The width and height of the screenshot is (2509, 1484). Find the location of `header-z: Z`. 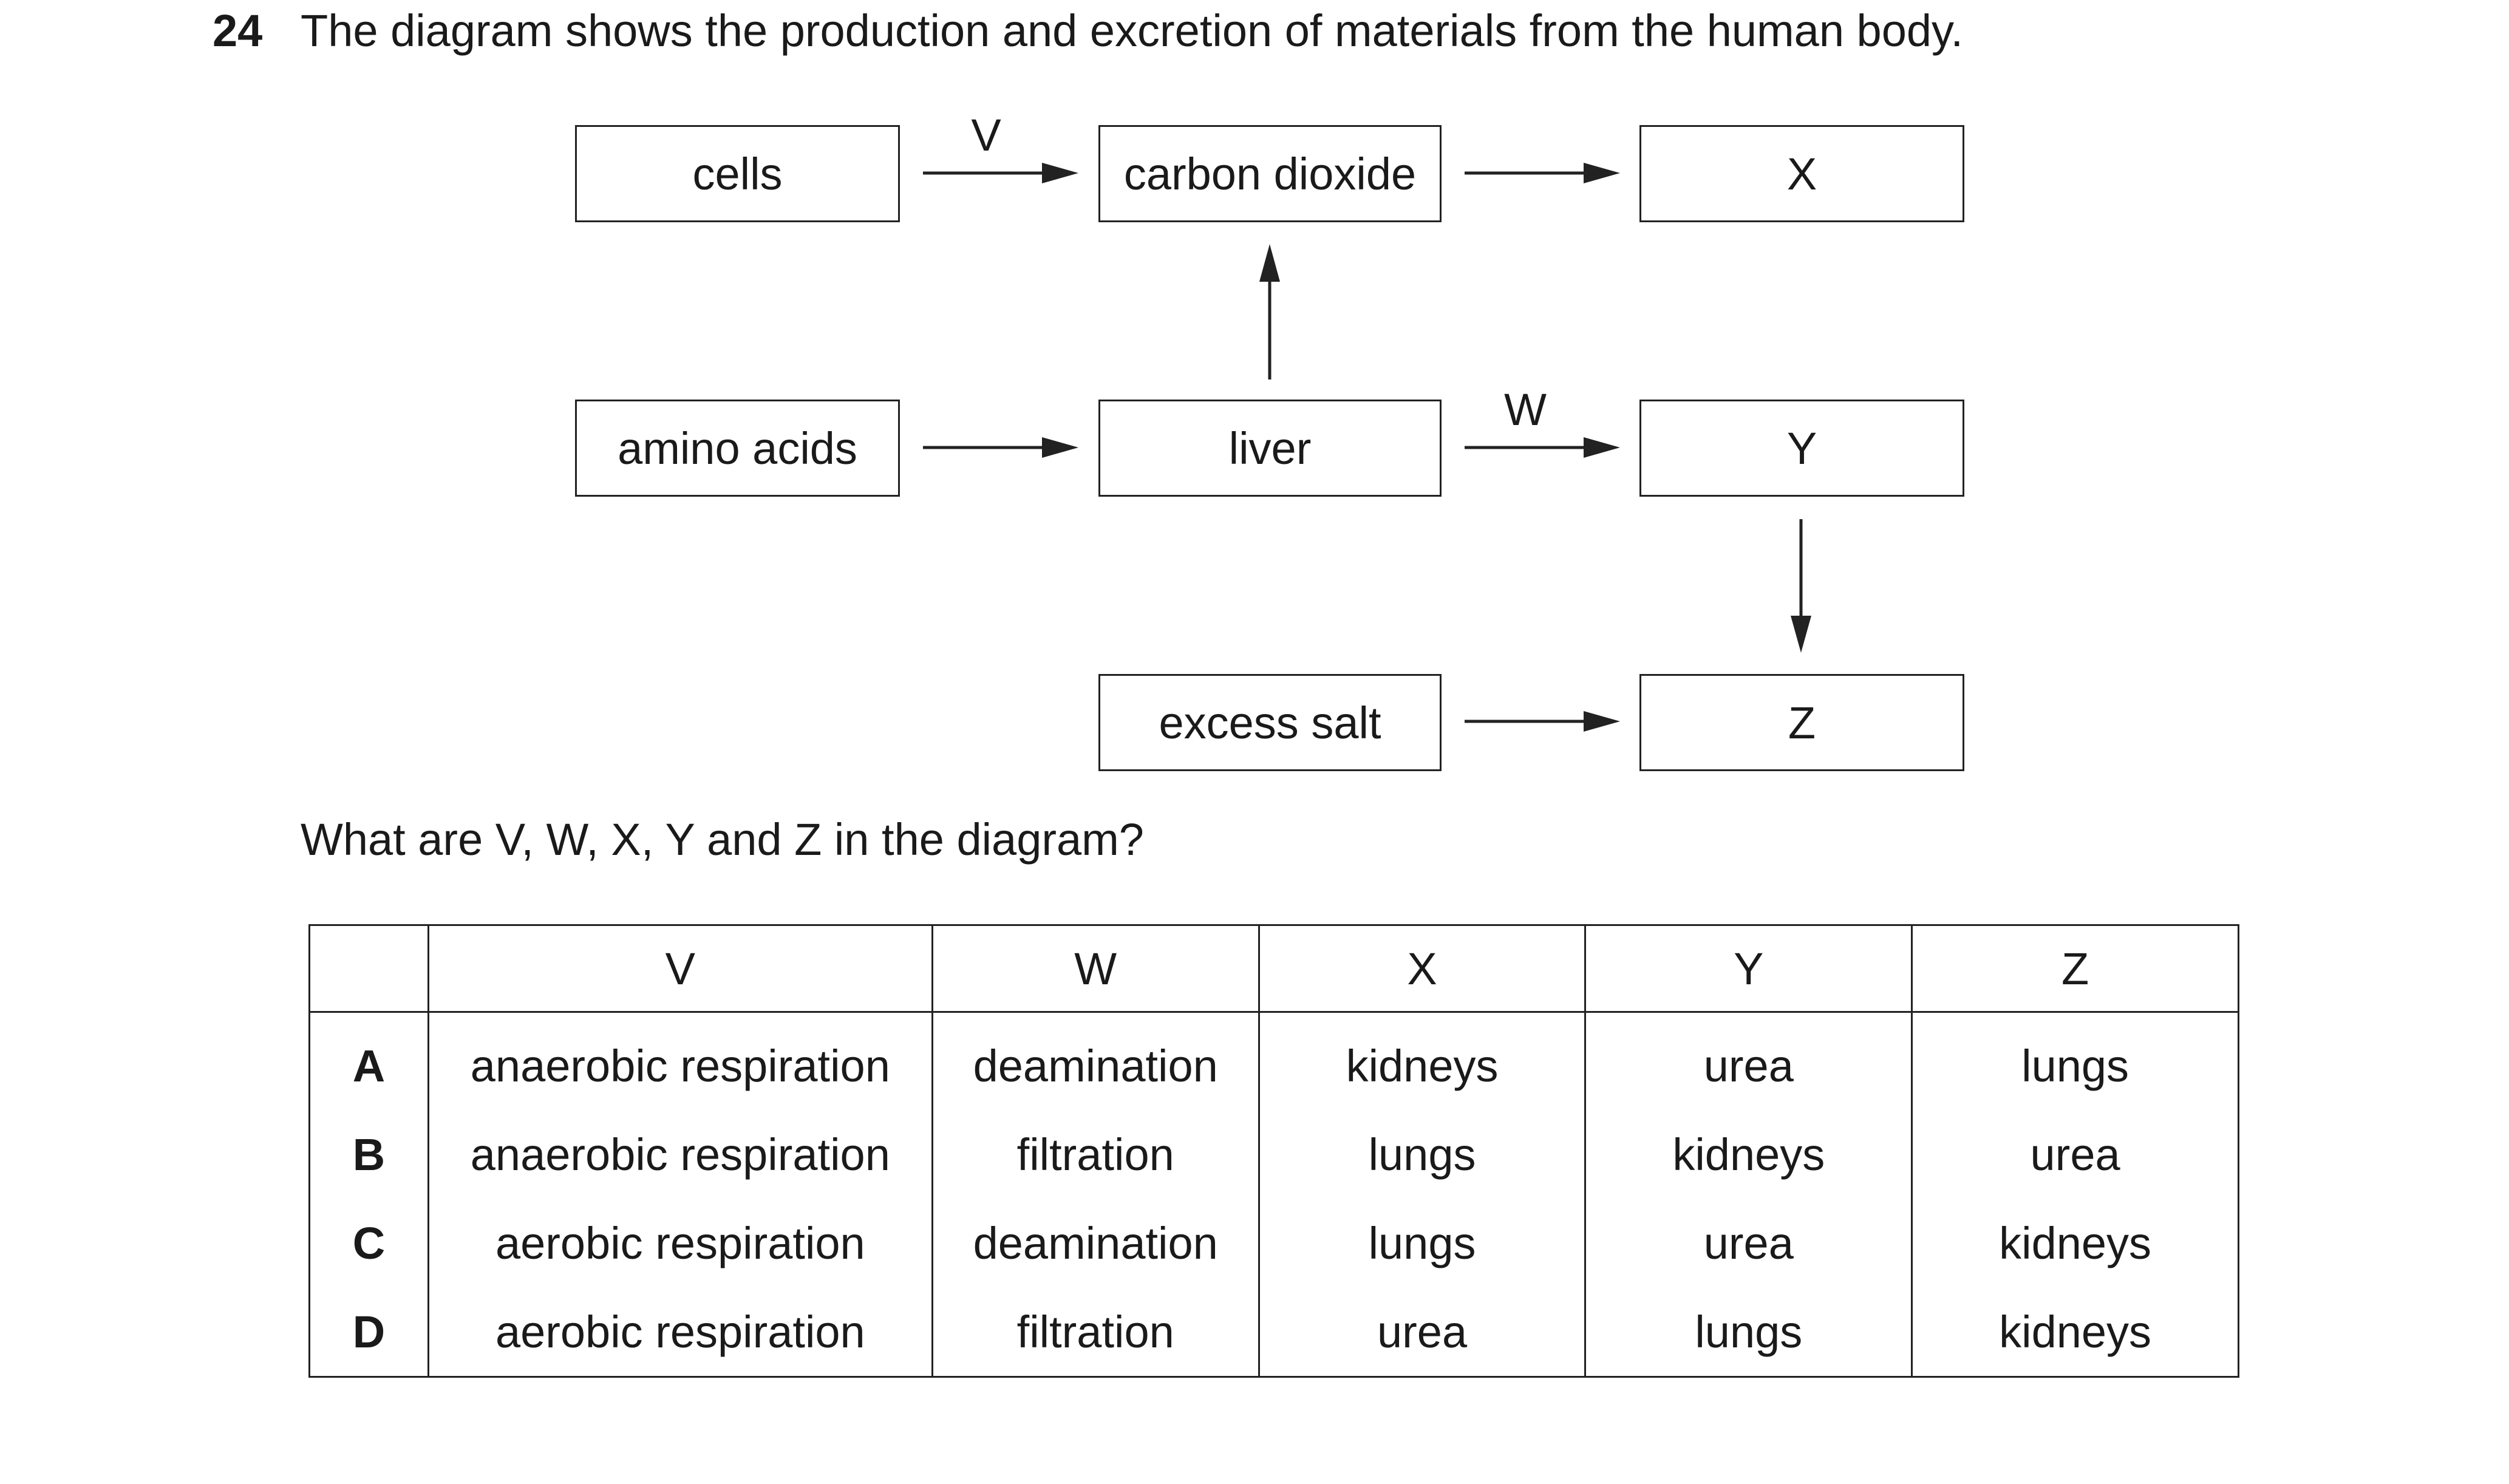

header-z: Z is located at coordinates (2075, 968).